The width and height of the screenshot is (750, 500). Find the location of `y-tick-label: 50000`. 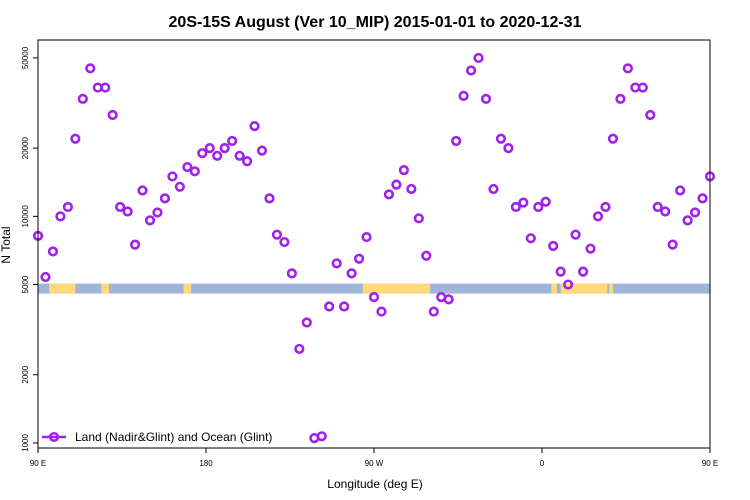

y-tick-label: 50000 is located at coordinates (25, 57).